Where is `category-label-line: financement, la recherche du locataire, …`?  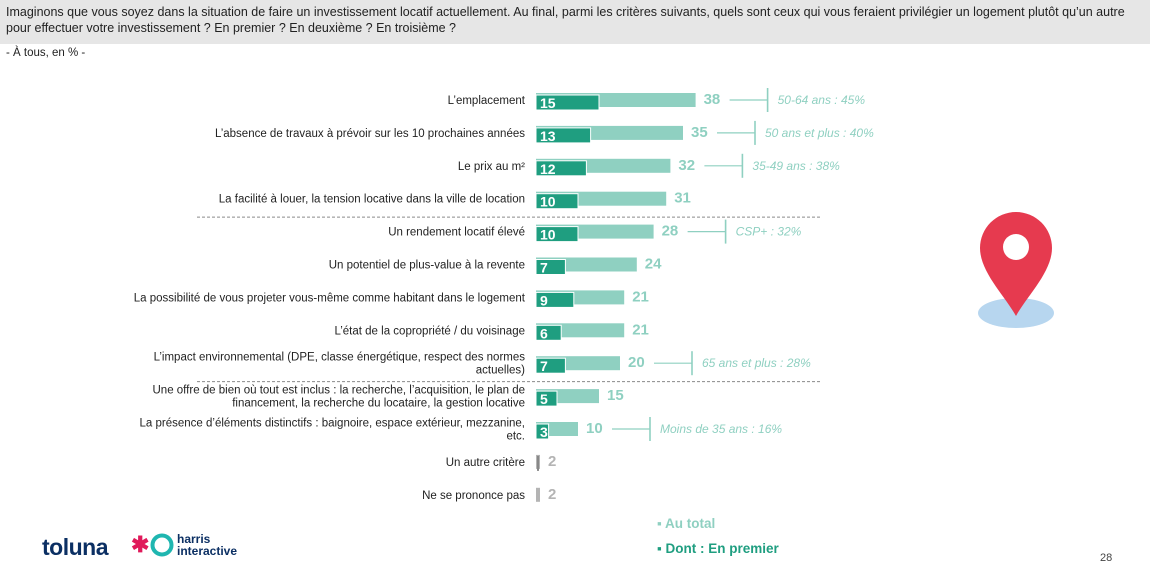
category-label-line: financement, la recherche du locataire, … is located at coordinates (378, 404).